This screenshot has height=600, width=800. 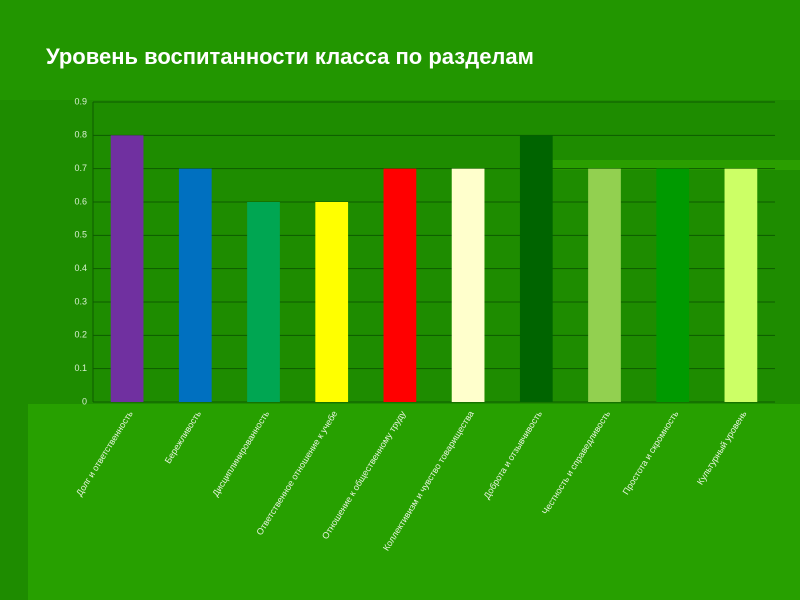 What do you see at coordinates (80, 135) in the screenshot?
I see `y-tick-label: 0.8` at bounding box center [80, 135].